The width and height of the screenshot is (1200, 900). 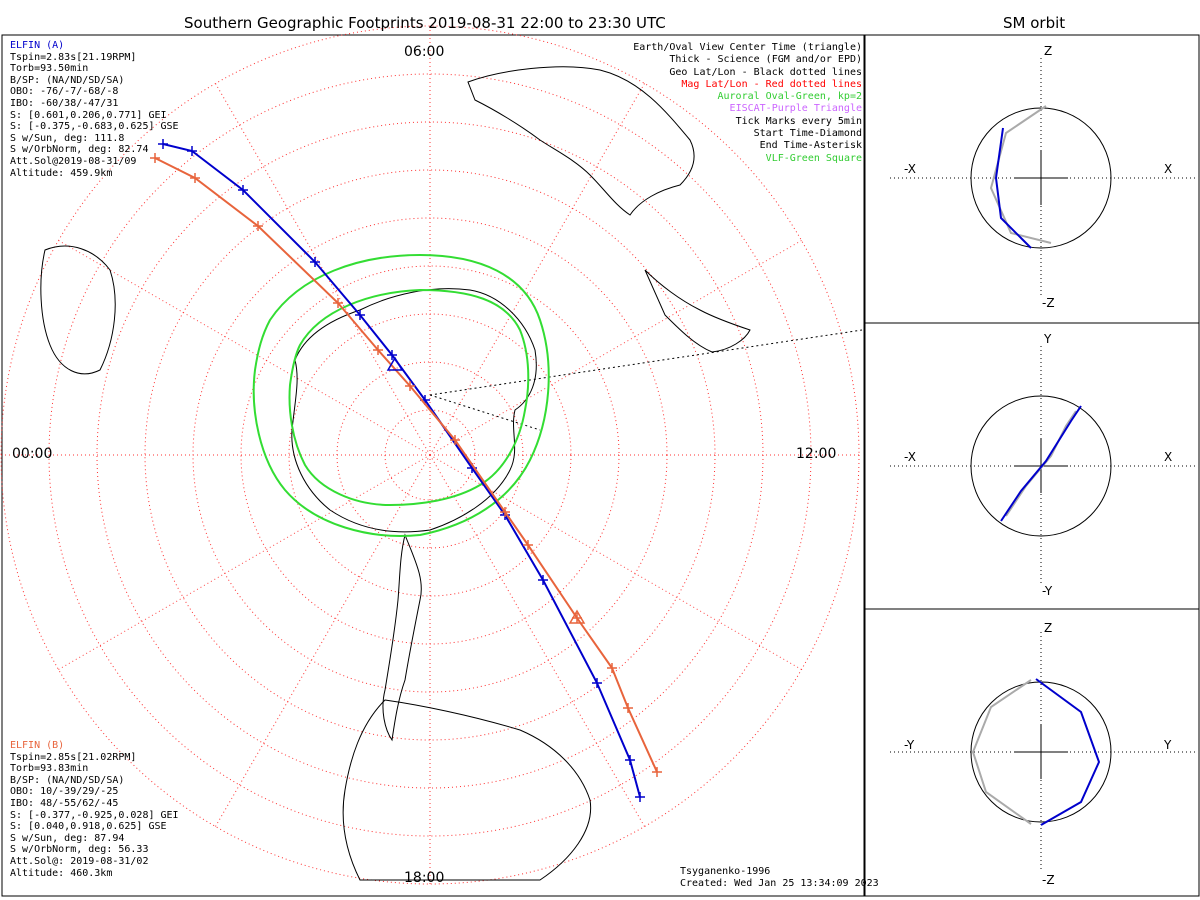 I want to click on elfin-a-line: Tspin=2.83s[21.19RPM], so click(x=73, y=57).